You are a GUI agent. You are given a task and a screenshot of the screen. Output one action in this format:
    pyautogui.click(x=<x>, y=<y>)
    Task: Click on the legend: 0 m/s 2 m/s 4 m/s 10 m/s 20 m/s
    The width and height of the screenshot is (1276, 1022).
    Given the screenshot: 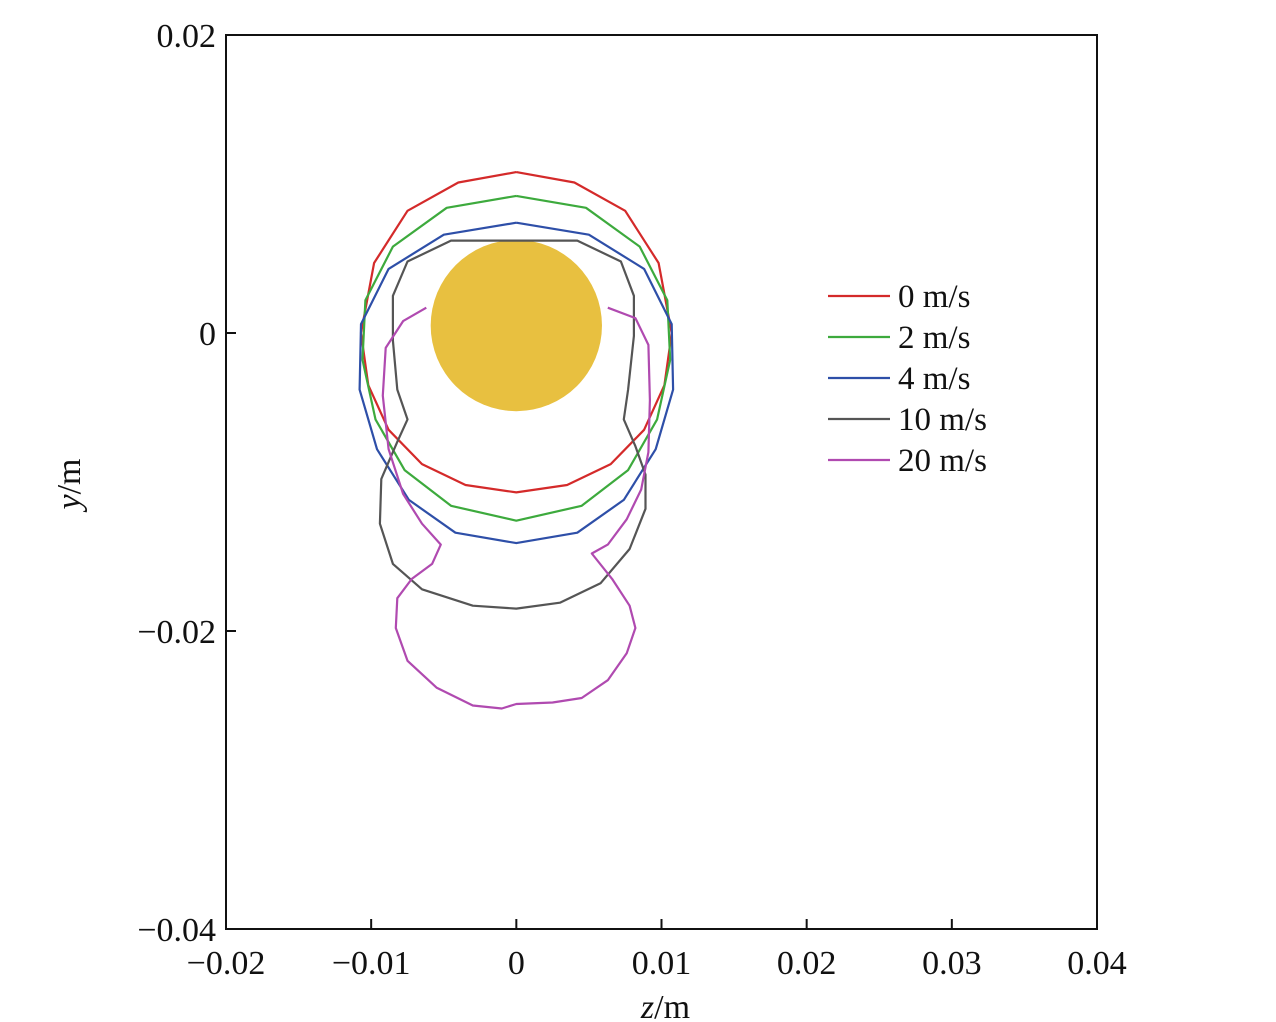 What is the action you would take?
    pyautogui.click(x=907, y=379)
    